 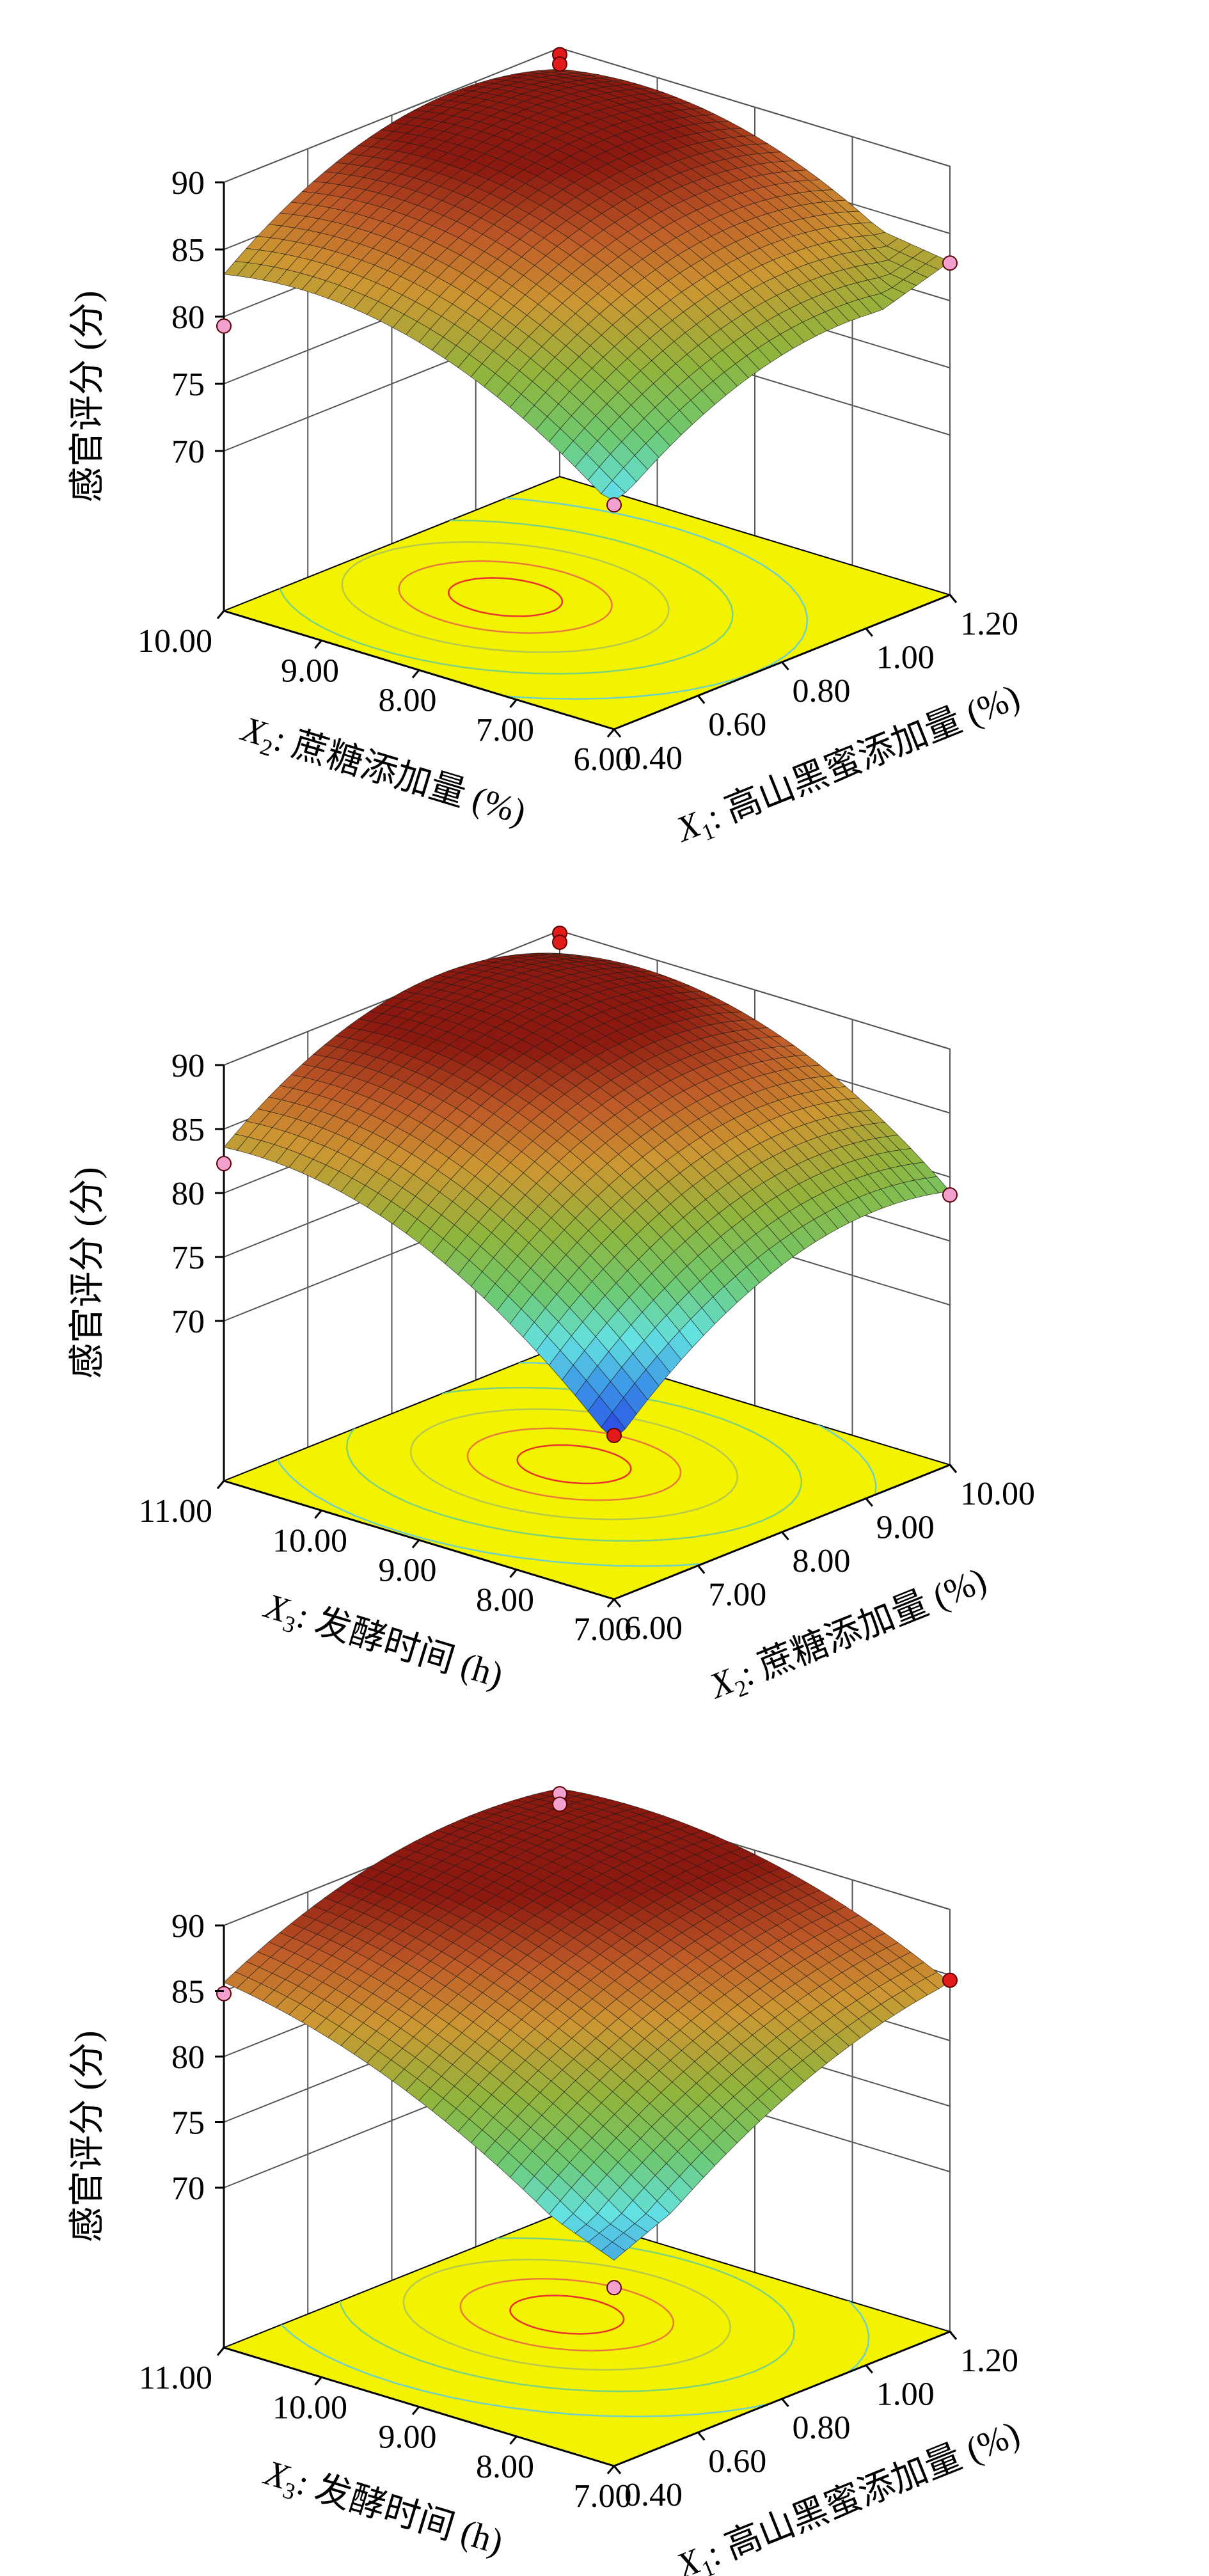 What do you see at coordinates (603, 759) in the screenshot?
I see `left-axis-tick-label: 6.00` at bounding box center [603, 759].